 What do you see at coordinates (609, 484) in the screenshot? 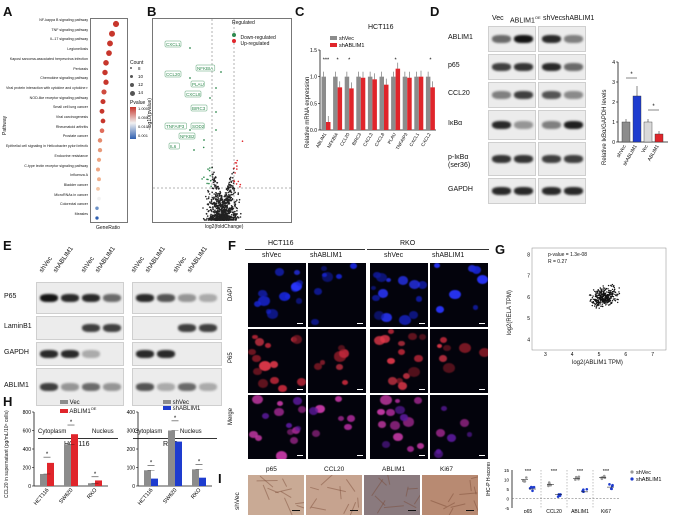
I see `point-shablim1` at bounding box center [609, 484].